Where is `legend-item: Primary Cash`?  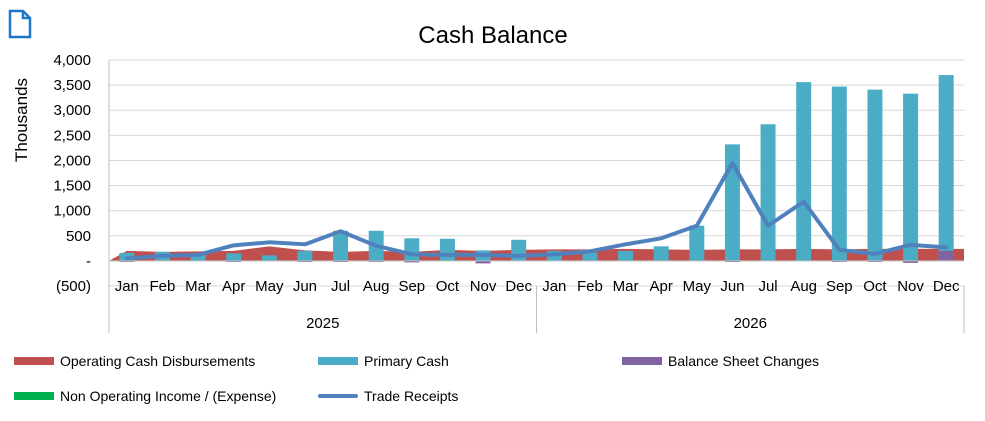 legend-item: Primary Cash is located at coordinates (383, 361).